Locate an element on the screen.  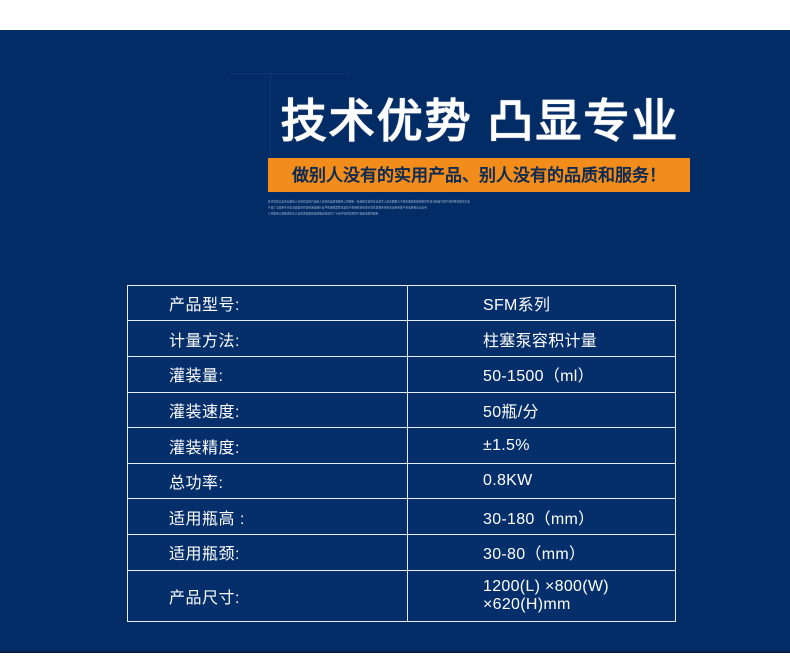
spec-label: 产品尺寸: is located at coordinates (268, 595).